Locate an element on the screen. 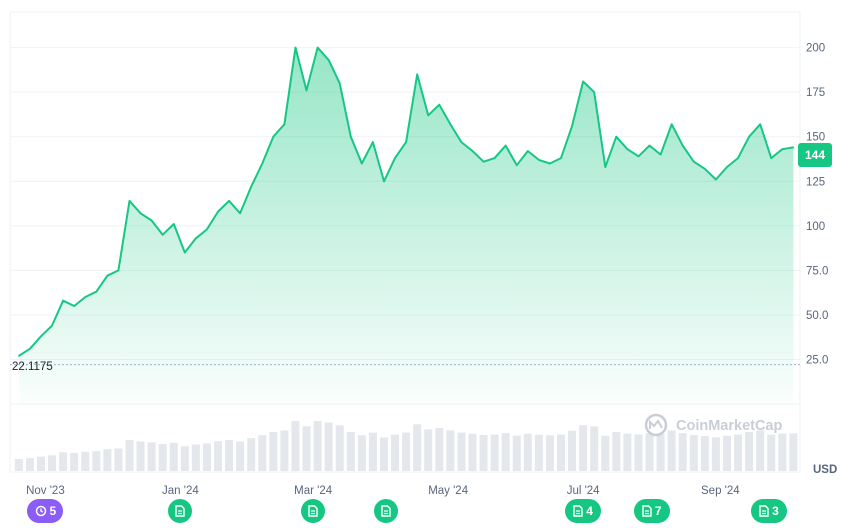  marker-count: 5 is located at coordinates (53, 511).